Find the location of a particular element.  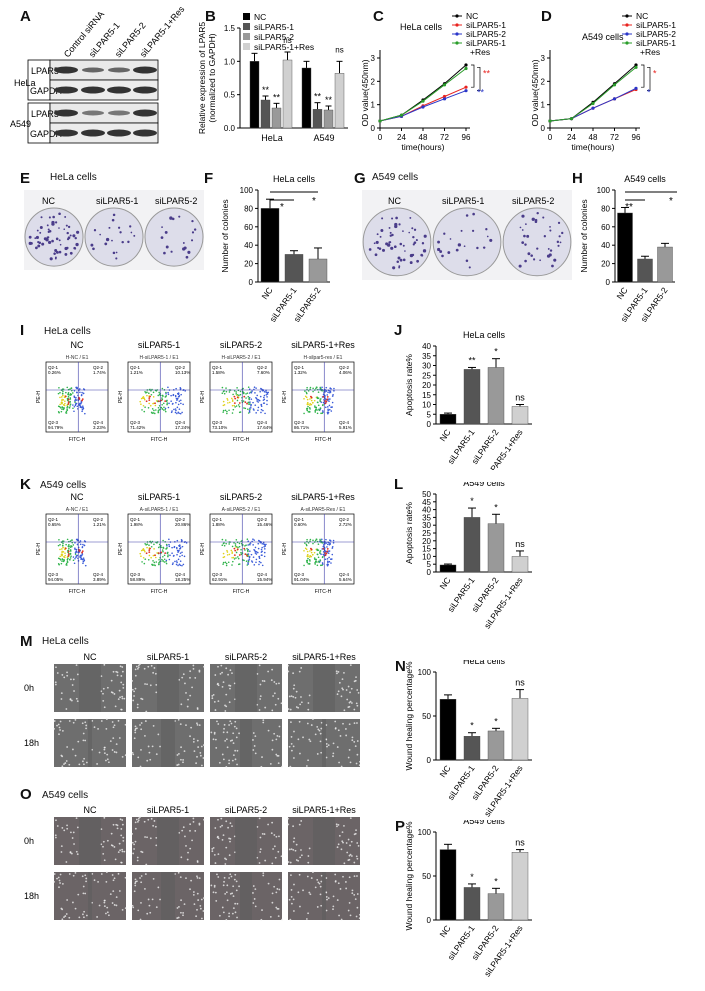

plot-title: H-silpar5-res / E1 is located at coordinates (323, 358).